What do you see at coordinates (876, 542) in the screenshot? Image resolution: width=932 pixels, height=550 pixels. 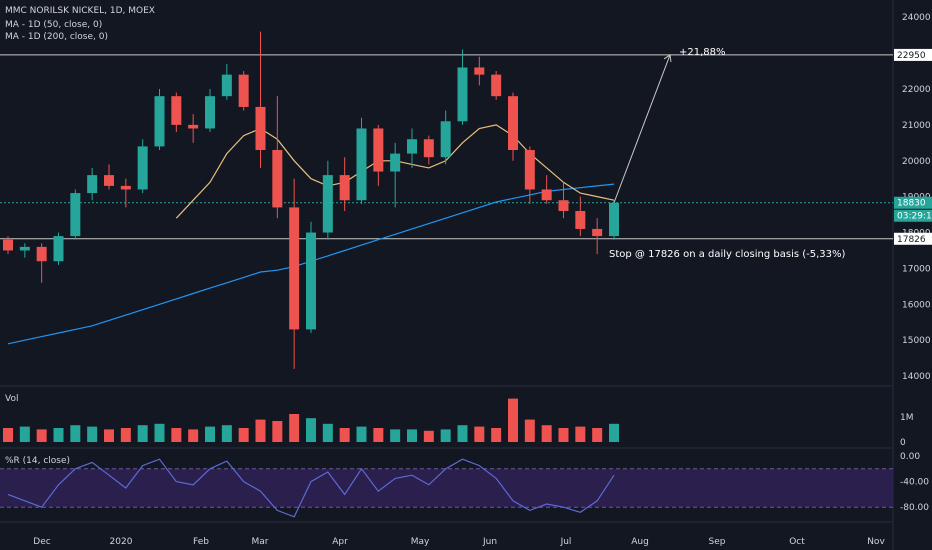 I see `x-tick-label: Nov` at bounding box center [876, 542].